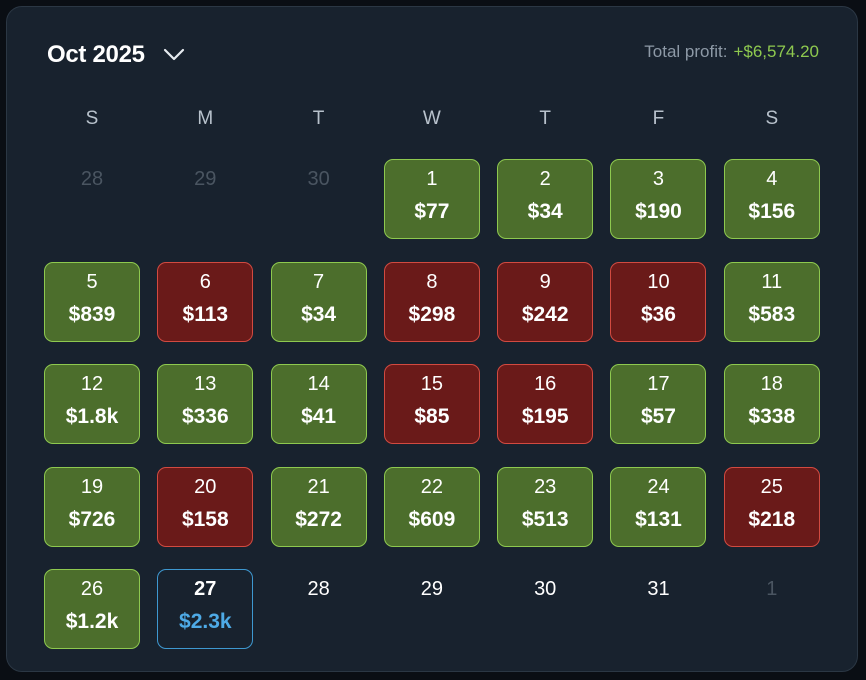 This screenshot has height=680, width=866. What do you see at coordinates (96, 54) in the screenshot?
I see `month-title: Oct 2025` at bounding box center [96, 54].